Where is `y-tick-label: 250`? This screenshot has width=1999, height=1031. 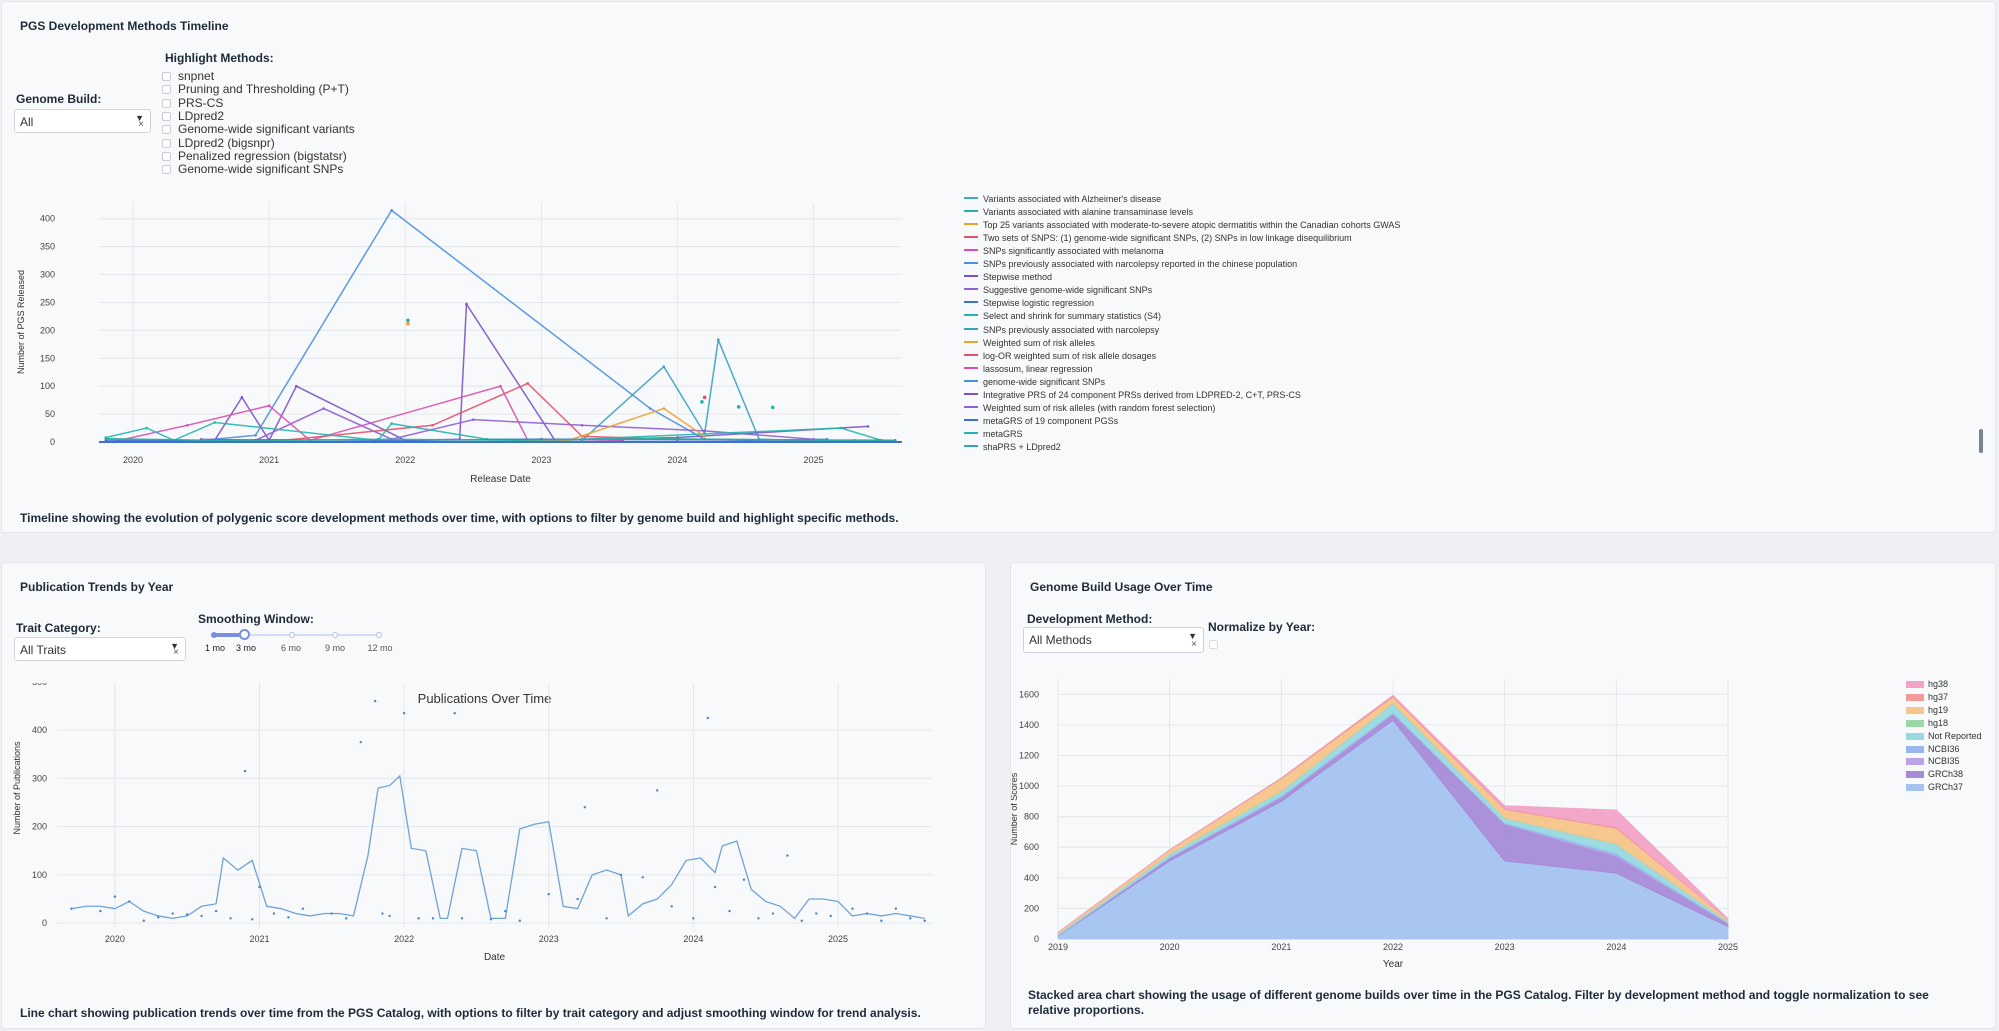 y-tick-label: 250 is located at coordinates (47, 302).